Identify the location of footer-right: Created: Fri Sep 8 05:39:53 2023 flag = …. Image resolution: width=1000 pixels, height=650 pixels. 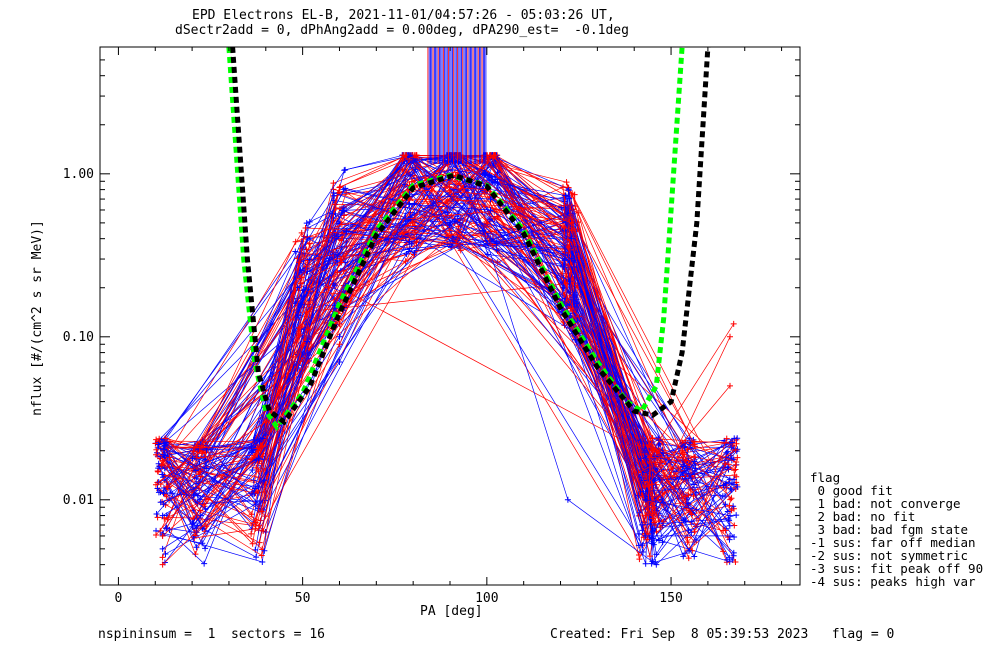
(722, 634).